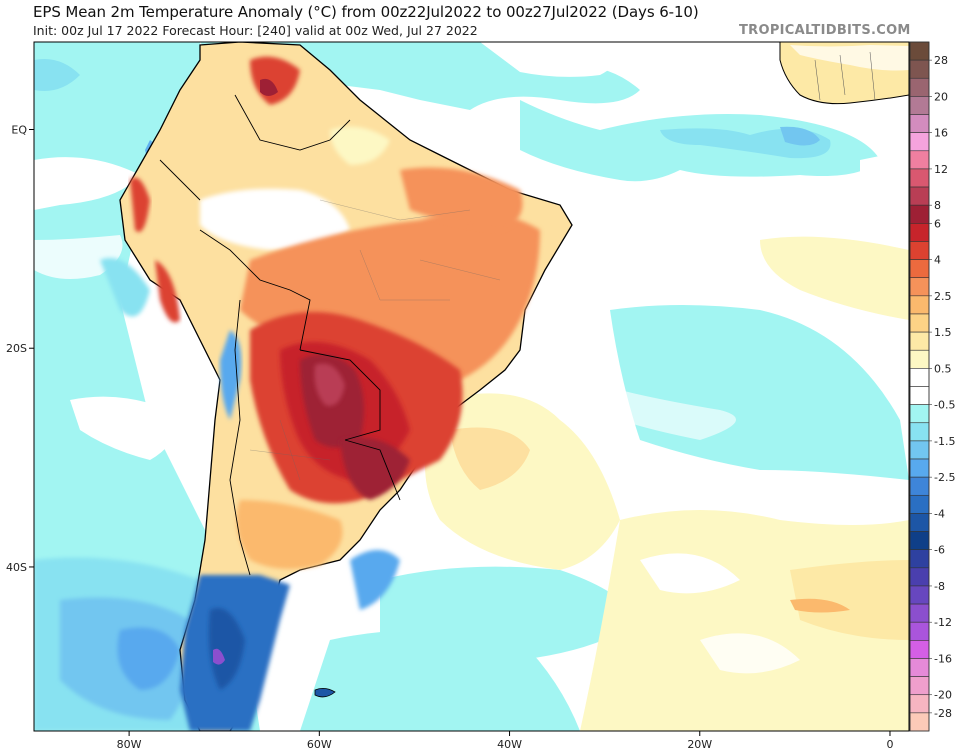 The height and width of the screenshot is (750, 960). I want to click on y-tick-label: 20S, so click(16, 348).